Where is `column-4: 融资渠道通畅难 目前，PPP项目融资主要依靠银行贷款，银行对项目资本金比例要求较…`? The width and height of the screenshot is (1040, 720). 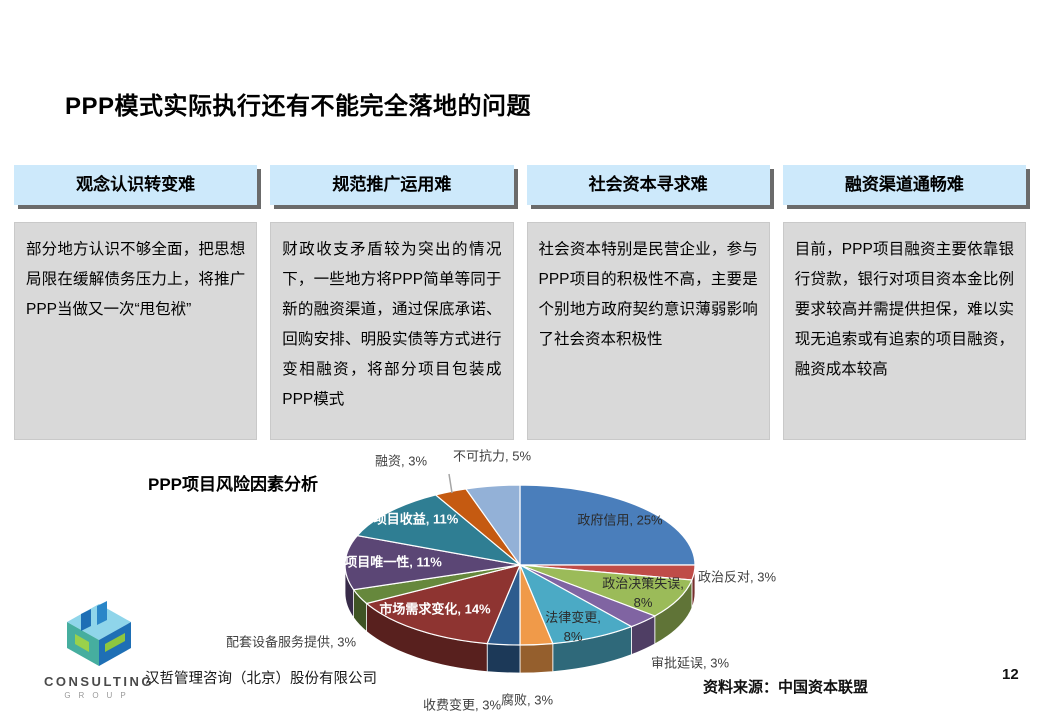
column-4: 融资渠道通畅难 目前，PPP项目融资主要依靠银行贷款，银行对项目资本金比例要求较… is located at coordinates (904, 302).